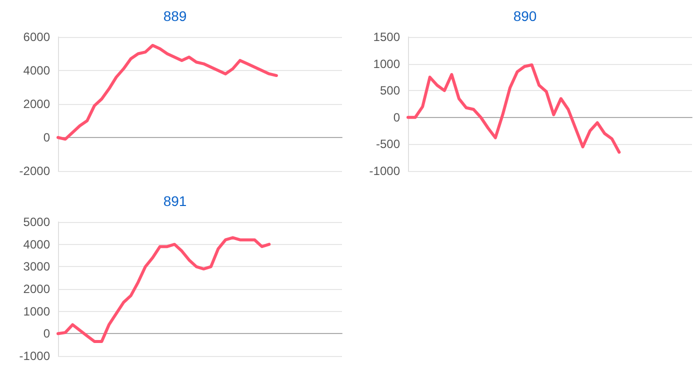 The height and width of the screenshot is (370, 700). Describe the element at coordinates (36, 37) in the screenshot. I see `y-tick-label: 6000` at that location.